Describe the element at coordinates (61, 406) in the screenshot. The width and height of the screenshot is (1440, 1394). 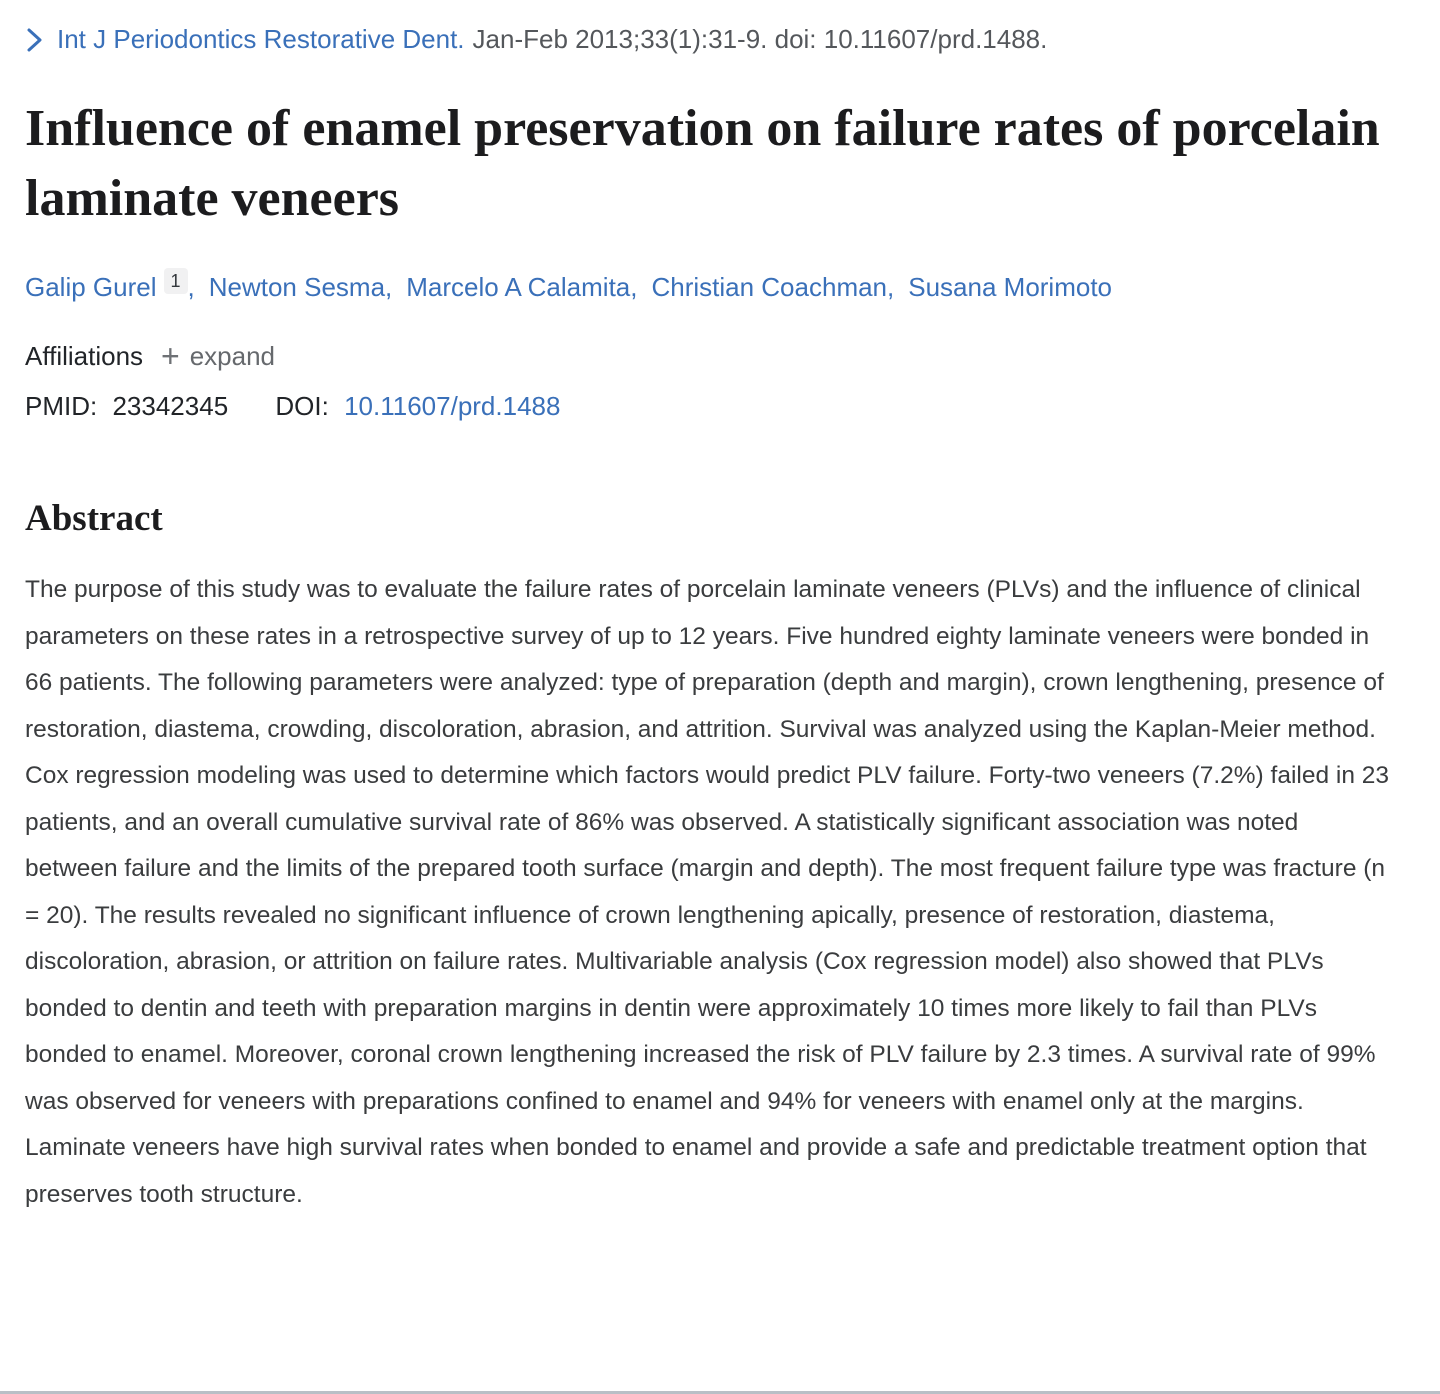
I see `pmid-label: PMID:` at that location.